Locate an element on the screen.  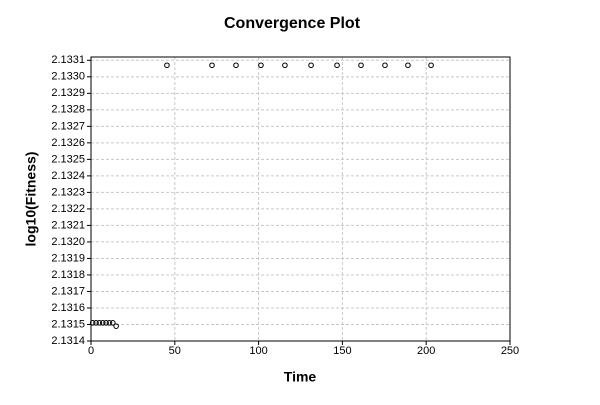
y-tick-label: 2.1329 is located at coordinates (68, 93).